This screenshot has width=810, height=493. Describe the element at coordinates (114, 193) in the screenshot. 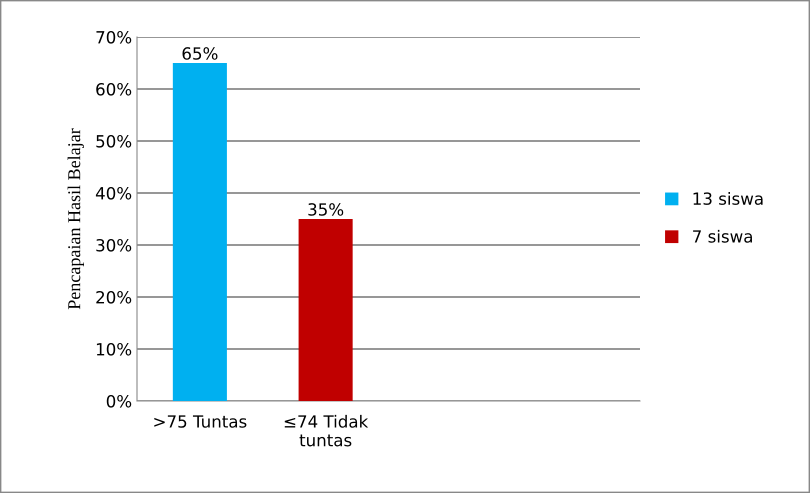

I see `y-tick-label: 40%` at that location.